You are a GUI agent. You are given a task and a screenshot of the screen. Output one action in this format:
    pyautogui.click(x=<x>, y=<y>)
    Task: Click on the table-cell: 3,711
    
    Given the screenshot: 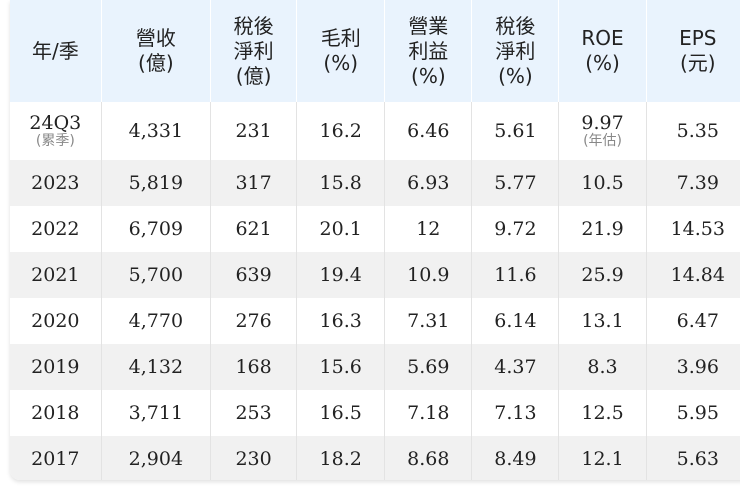 What is the action you would take?
    pyautogui.click(x=156, y=413)
    